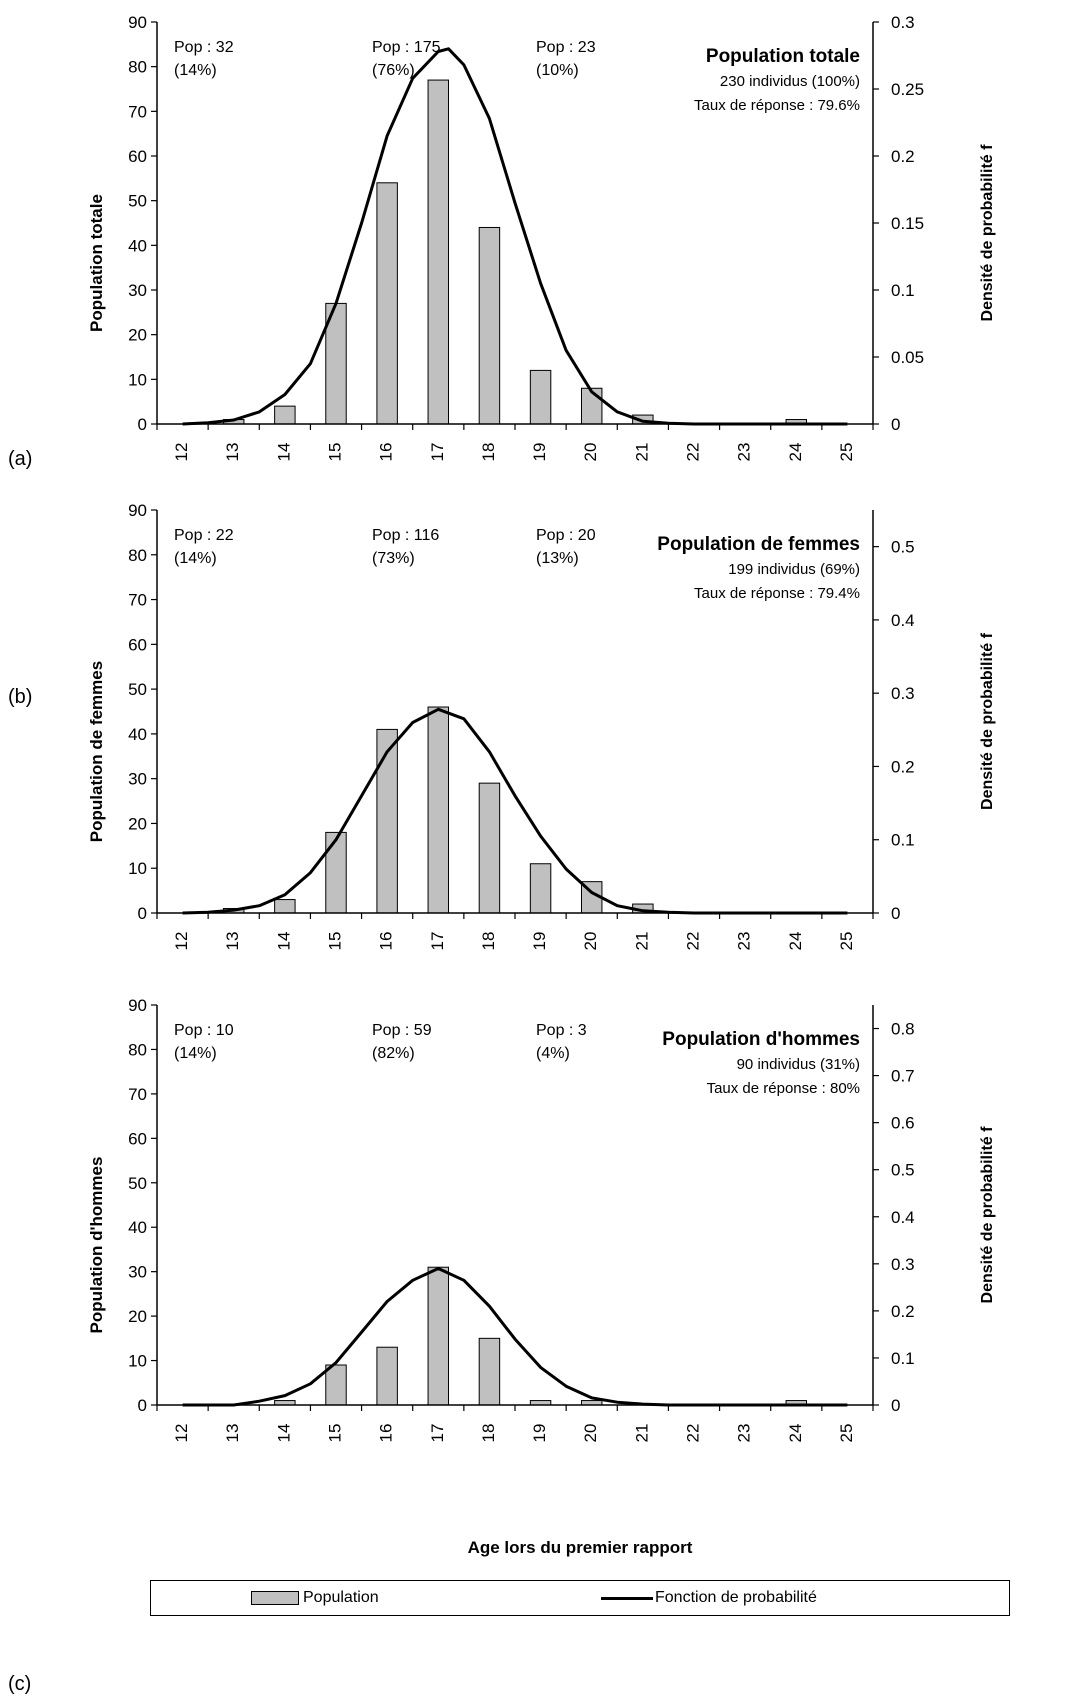  What do you see at coordinates (283, 1433) in the screenshot?
I see `x-tick-label: 14` at bounding box center [283, 1433].